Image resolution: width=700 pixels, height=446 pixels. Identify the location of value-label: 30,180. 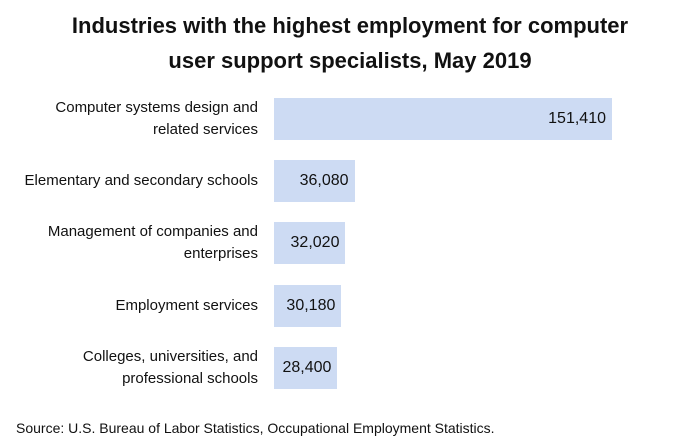
(311, 305).